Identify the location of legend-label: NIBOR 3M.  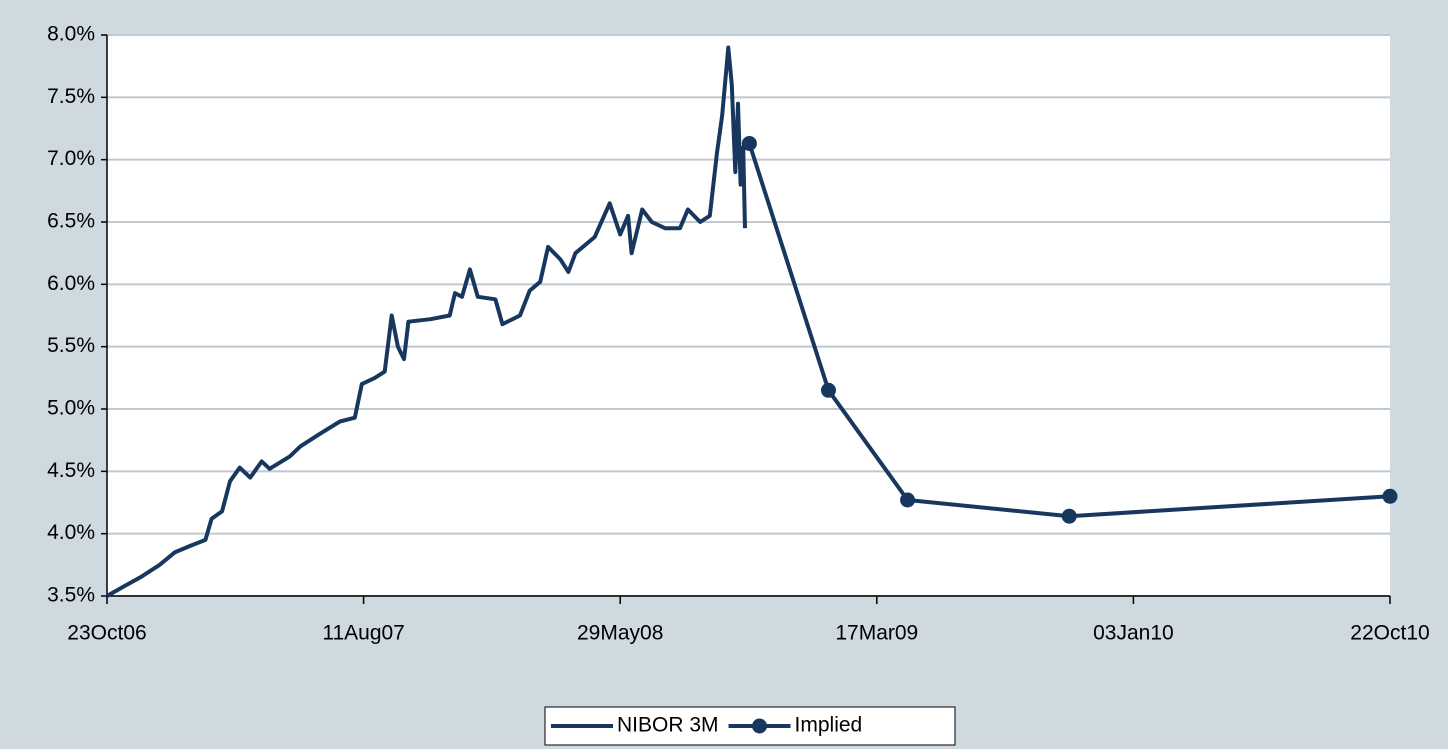
(668, 725).